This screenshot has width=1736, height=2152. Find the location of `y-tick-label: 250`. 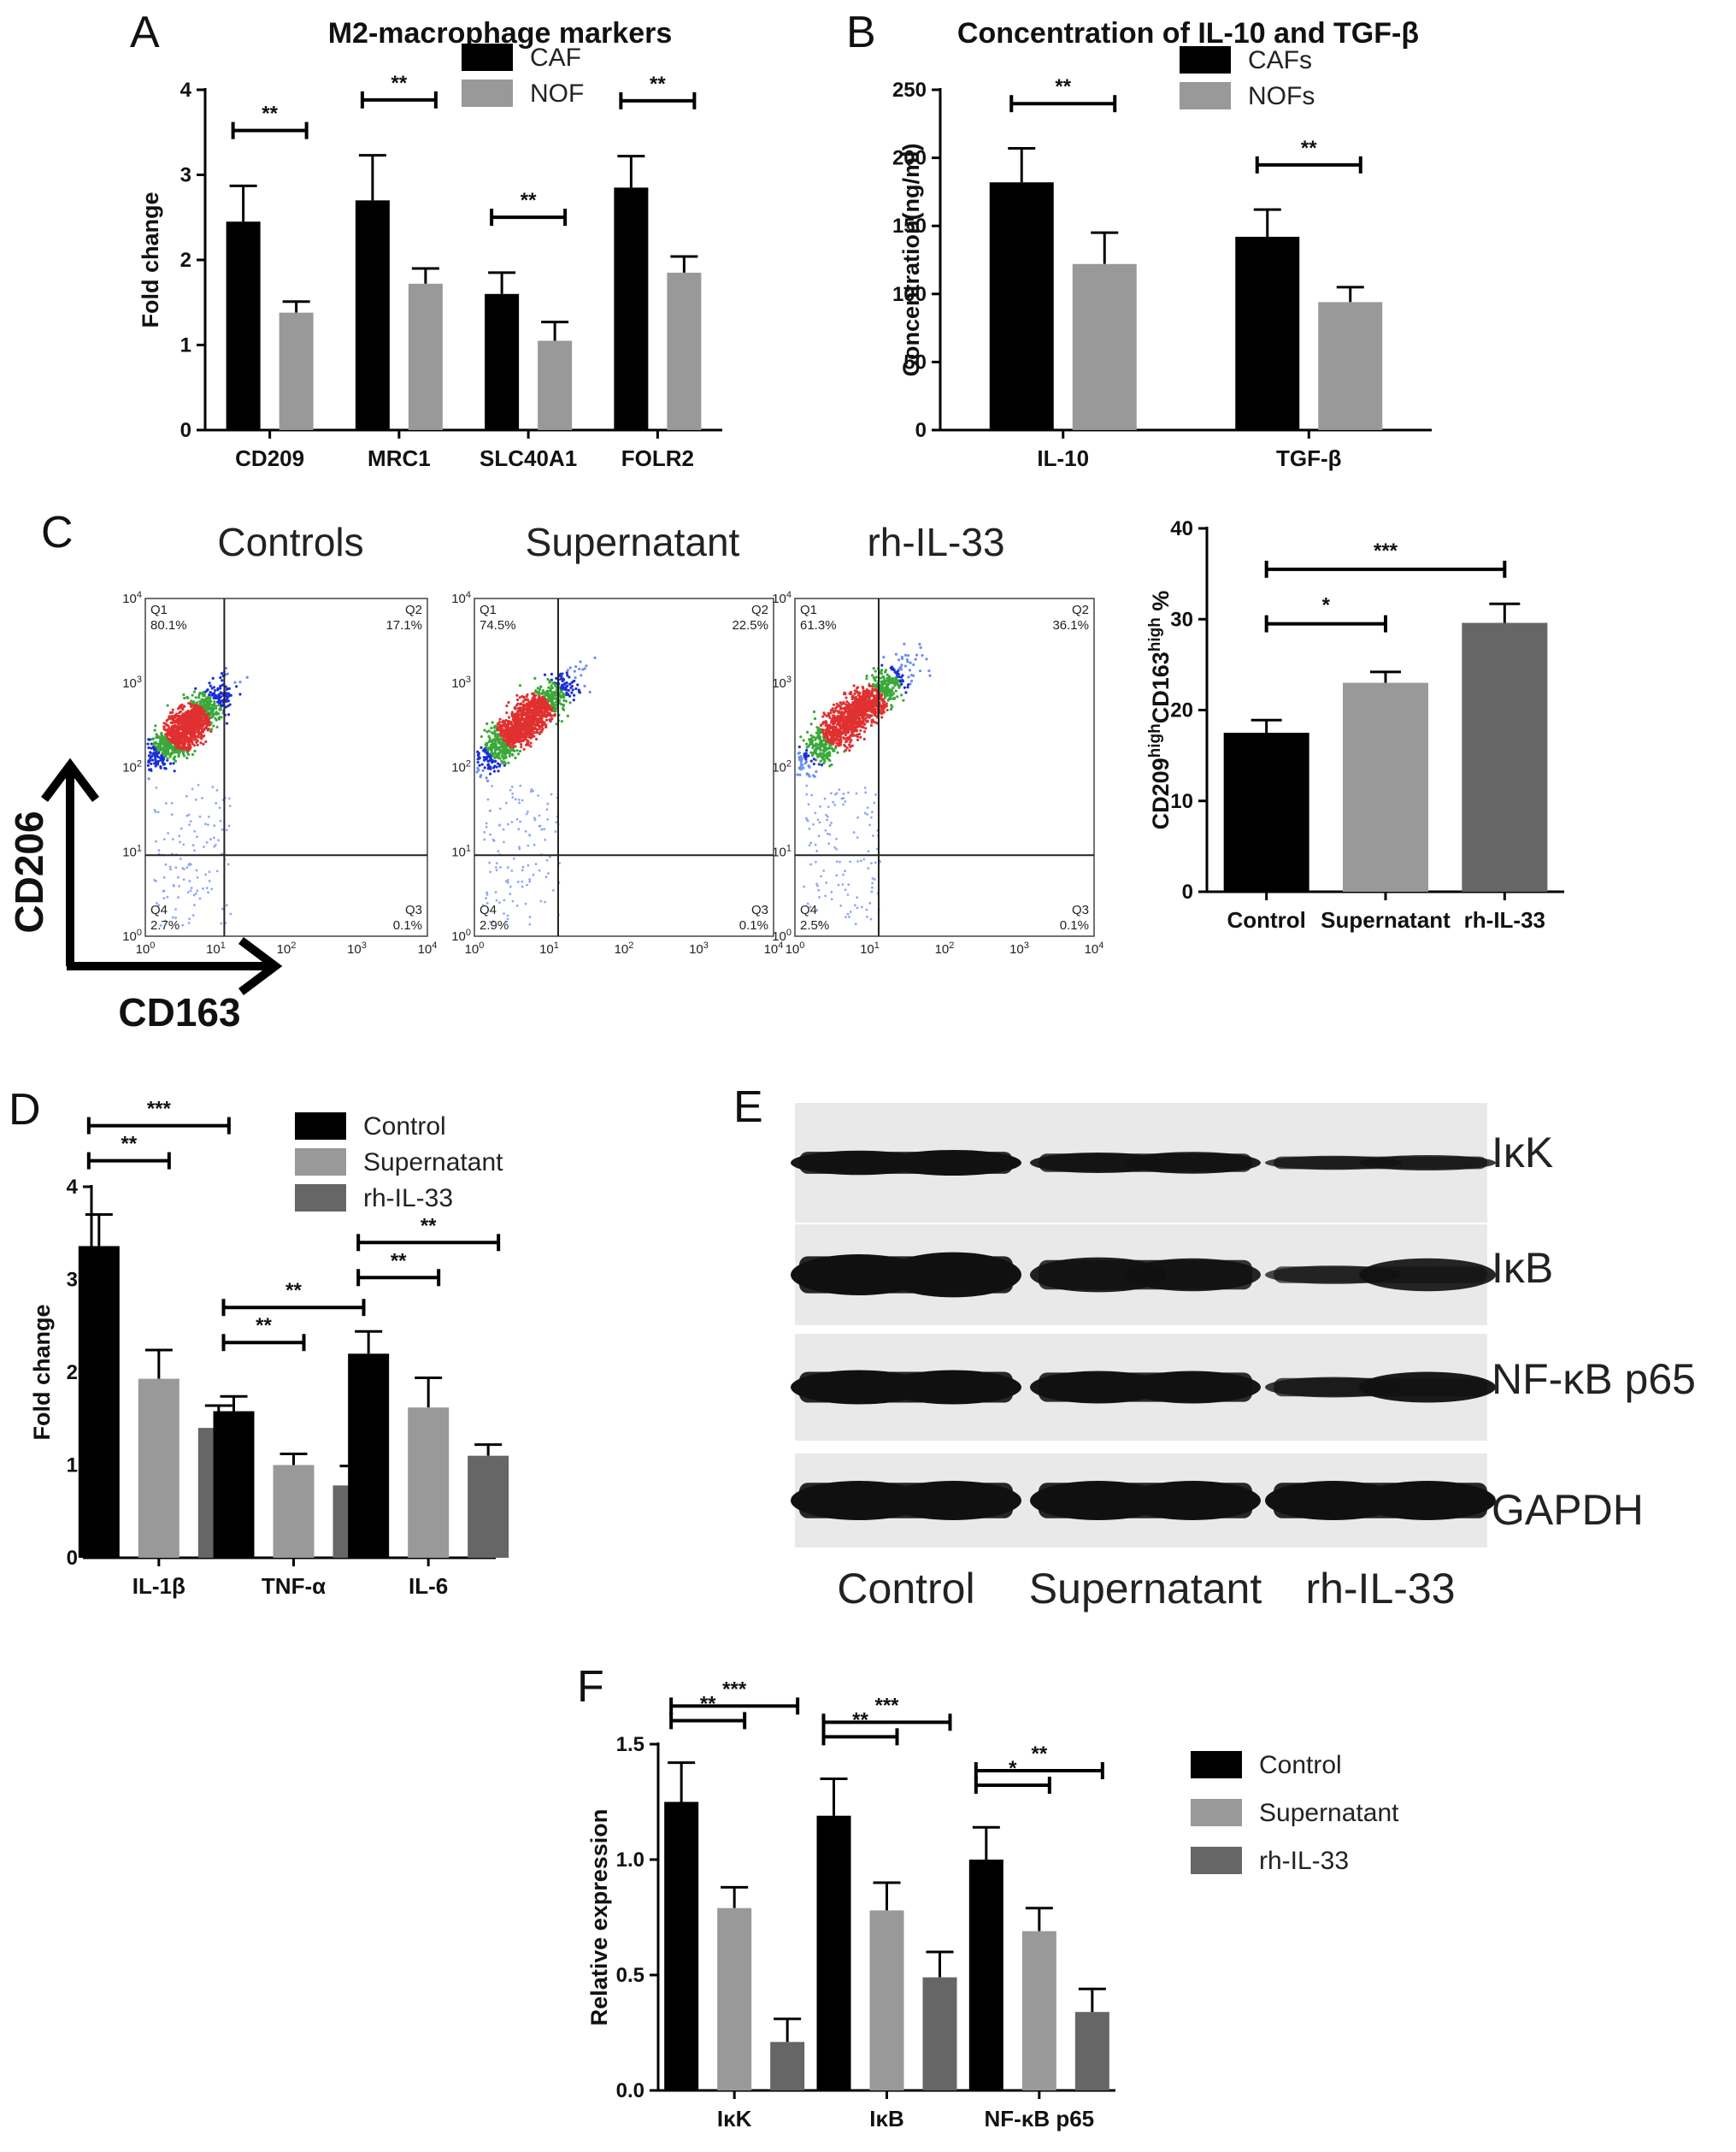

y-tick-label: 250 is located at coordinates (910, 90).